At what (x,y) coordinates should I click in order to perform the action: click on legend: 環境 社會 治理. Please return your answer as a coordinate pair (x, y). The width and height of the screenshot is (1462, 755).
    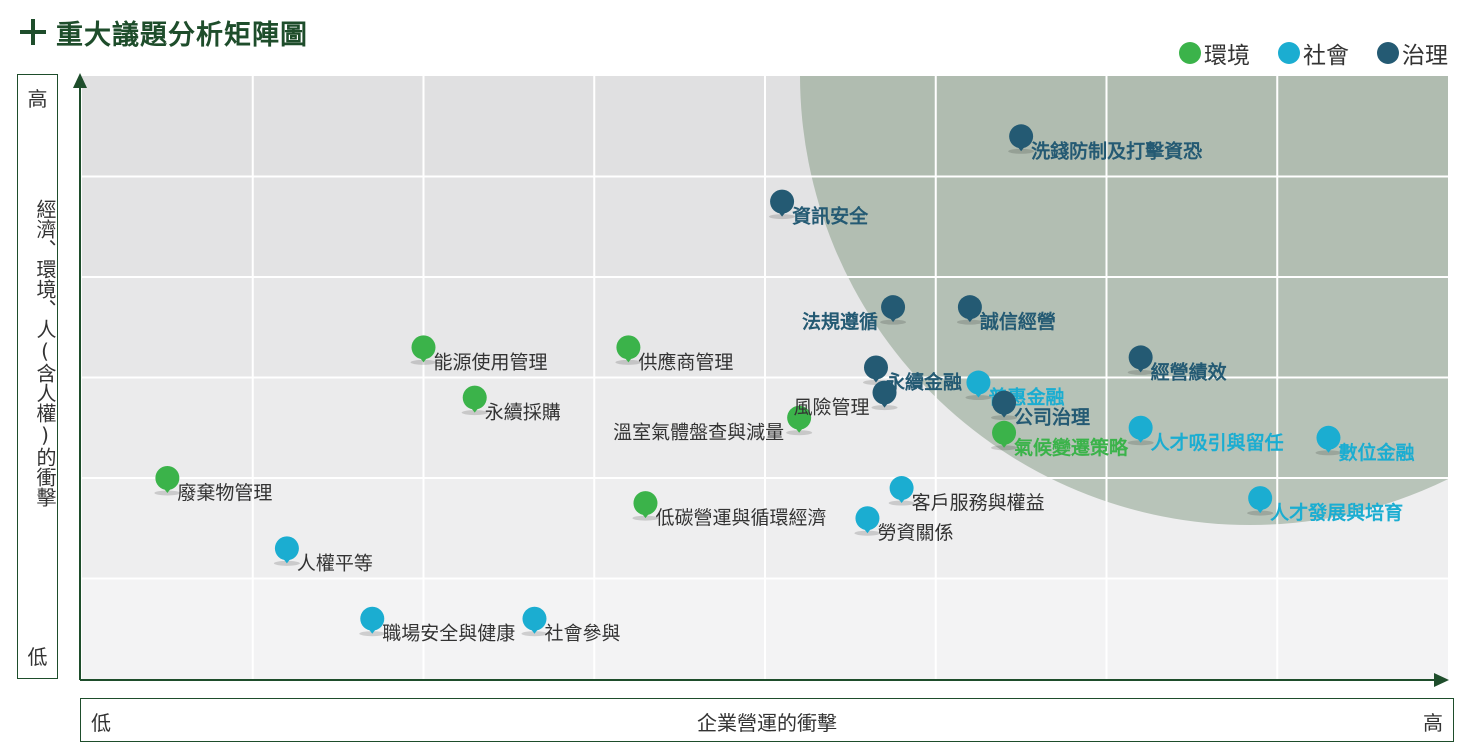
    Looking at the image, I should click on (1299, 53).